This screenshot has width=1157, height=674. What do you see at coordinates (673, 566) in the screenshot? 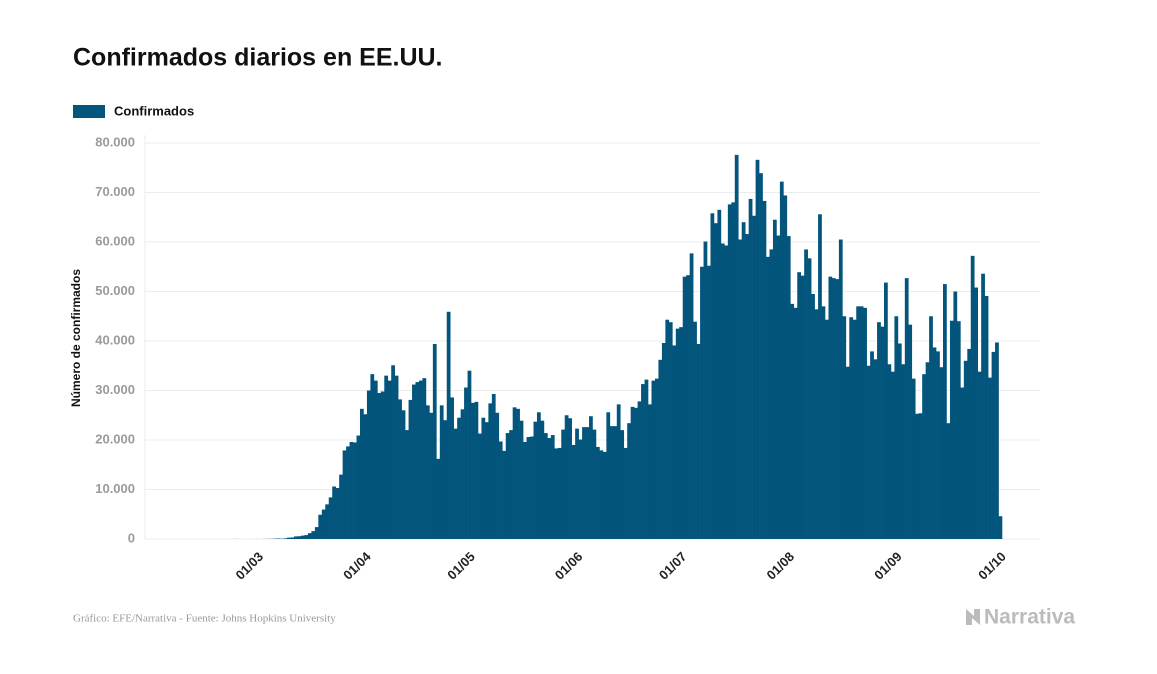
I see `x-tick-label: 01/07` at bounding box center [673, 566].